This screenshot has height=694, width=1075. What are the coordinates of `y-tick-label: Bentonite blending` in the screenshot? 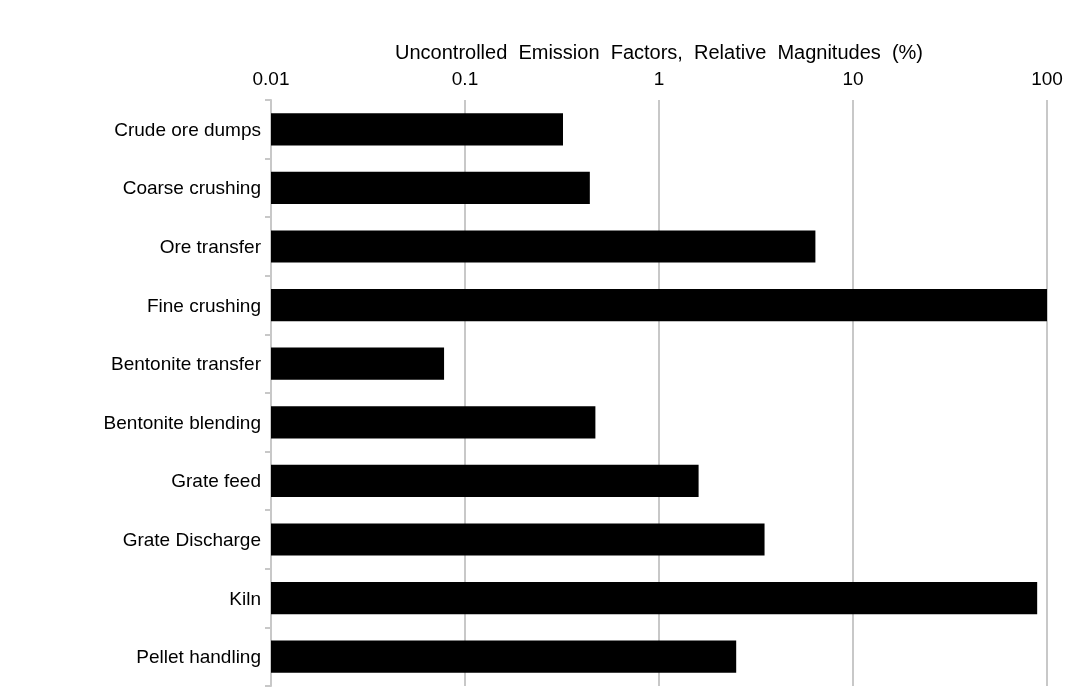 It's located at (182, 422).